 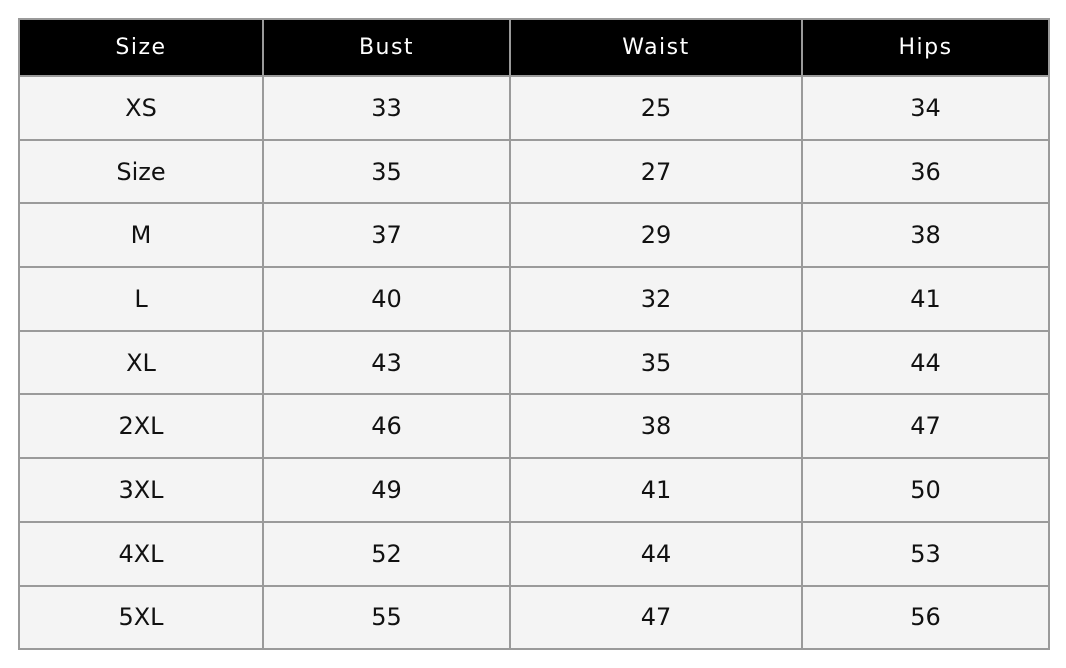 I want to click on table-row: XS 33 25 34, so click(x=534, y=108).